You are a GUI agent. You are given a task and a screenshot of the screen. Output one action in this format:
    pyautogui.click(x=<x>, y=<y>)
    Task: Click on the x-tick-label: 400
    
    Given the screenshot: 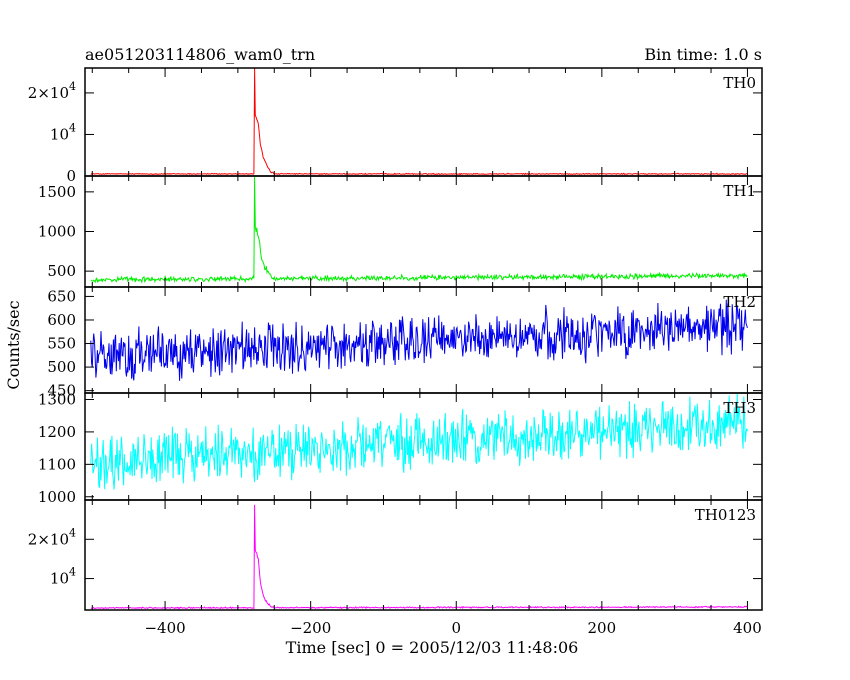 What is the action you would take?
    pyautogui.click(x=747, y=628)
    